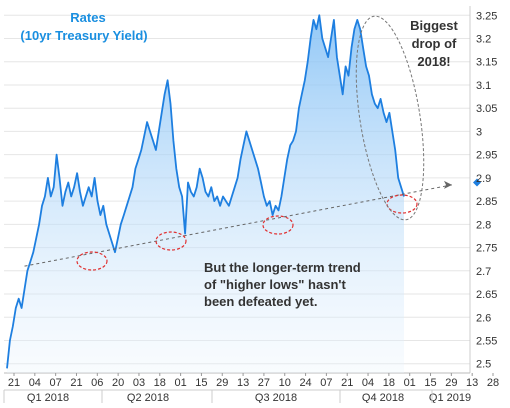  Describe the element at coordinates (477, 182) in the screenshot. I see `current-value-marker` at that location.